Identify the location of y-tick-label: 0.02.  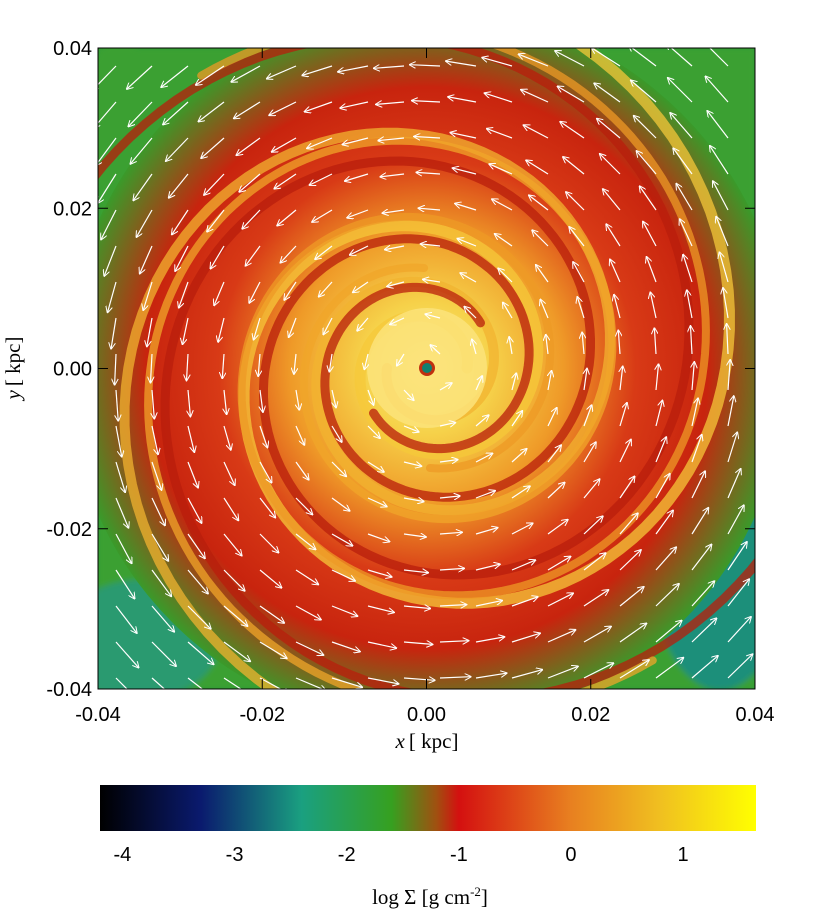
(72, 209).